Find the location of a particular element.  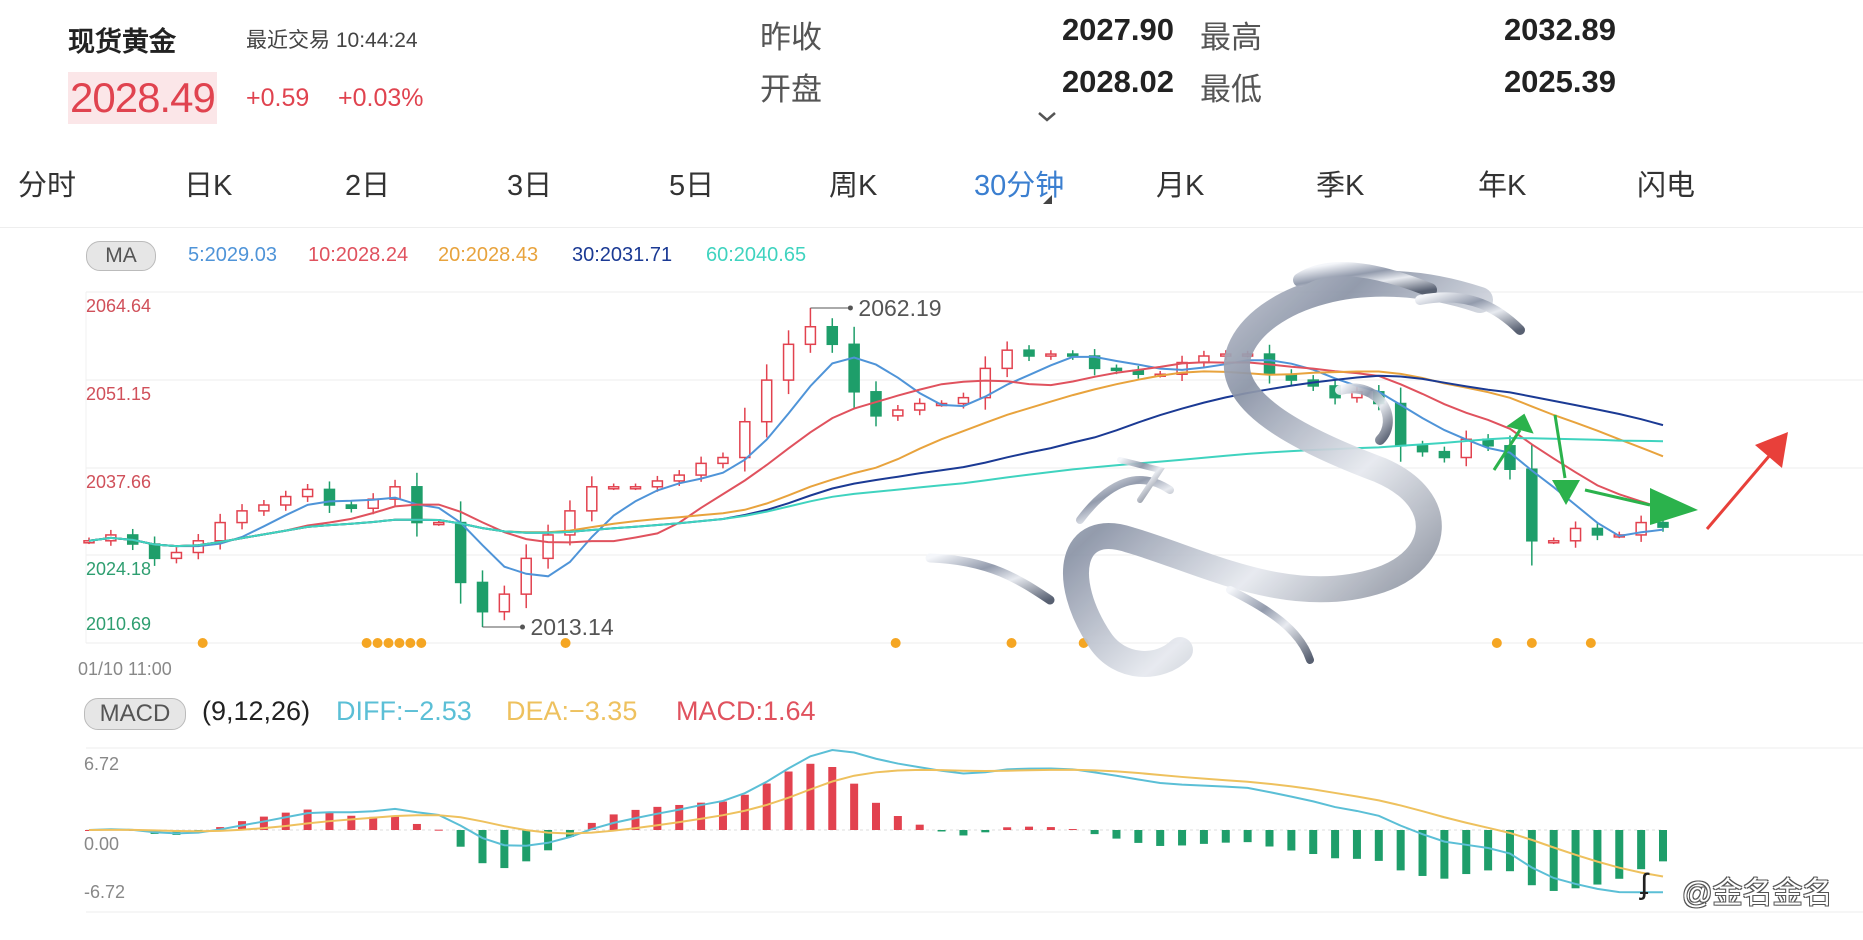

dea-line is located at coordinates (876, 823).